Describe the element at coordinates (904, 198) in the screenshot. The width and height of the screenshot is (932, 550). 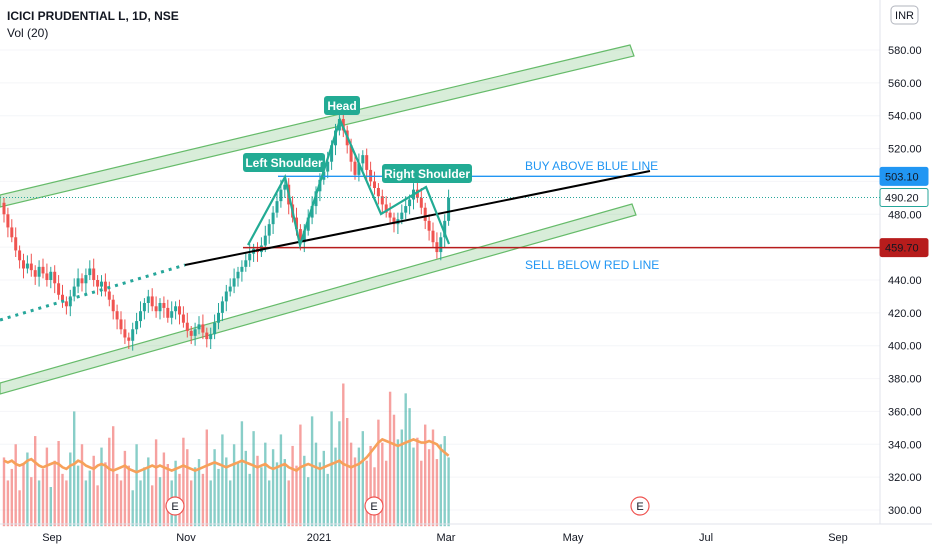
I see `price-tag-bg` at that location.